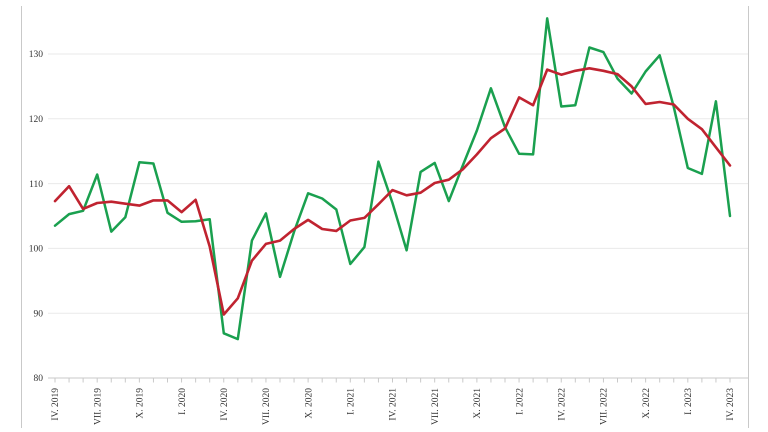 This screenshot has width=768, height=432. What do you see at coordinates (352, 401) in the screenshot?
I see `x-tick-label: I. 2021` at bounding box center [352, 401].